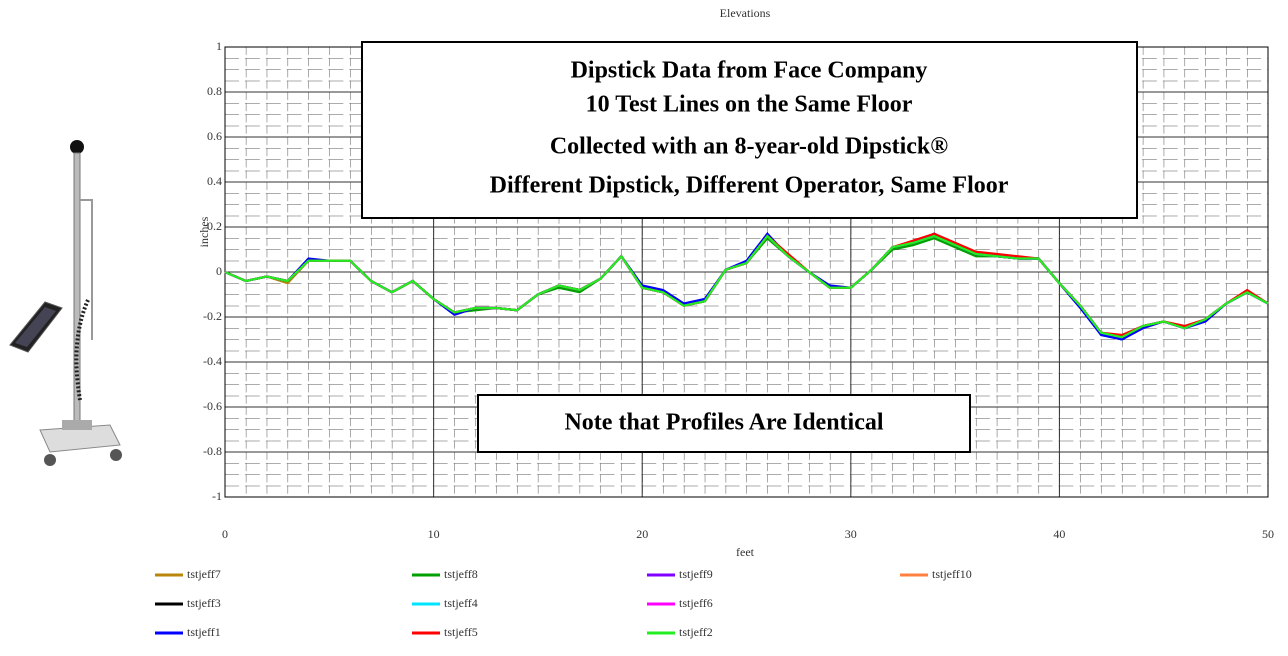 The width and height of the screenshot is (1288, 656). What do you see at coordinates (461, 574) in the screenshot?
I see `legend-label: tstjeff8` at bounding box center [461, 574].